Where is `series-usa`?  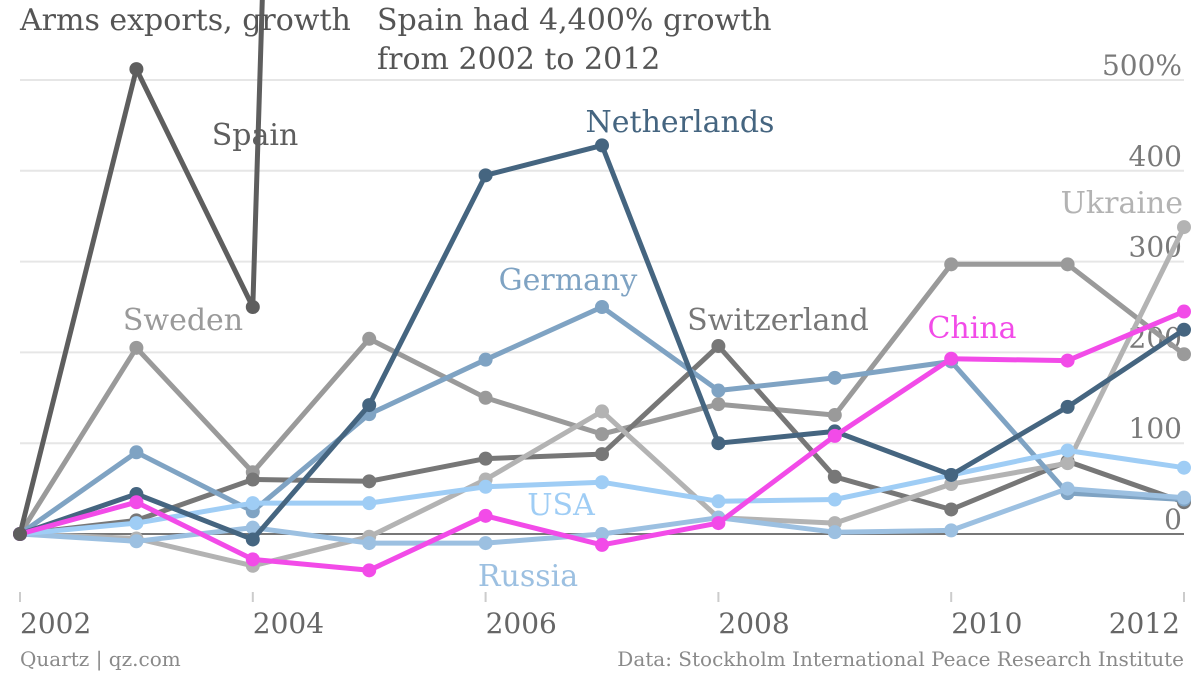 series-usa is located at coordinates (602, 492).